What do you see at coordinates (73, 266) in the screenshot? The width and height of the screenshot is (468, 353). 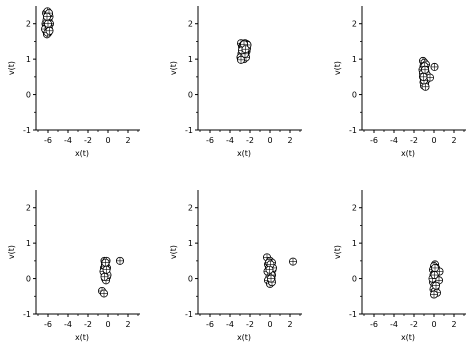 I see `chart-panel-4: -6 -4 -2 0 2 -1 0 1 2 x(t) v(t)` at bounding box center [73, 266].